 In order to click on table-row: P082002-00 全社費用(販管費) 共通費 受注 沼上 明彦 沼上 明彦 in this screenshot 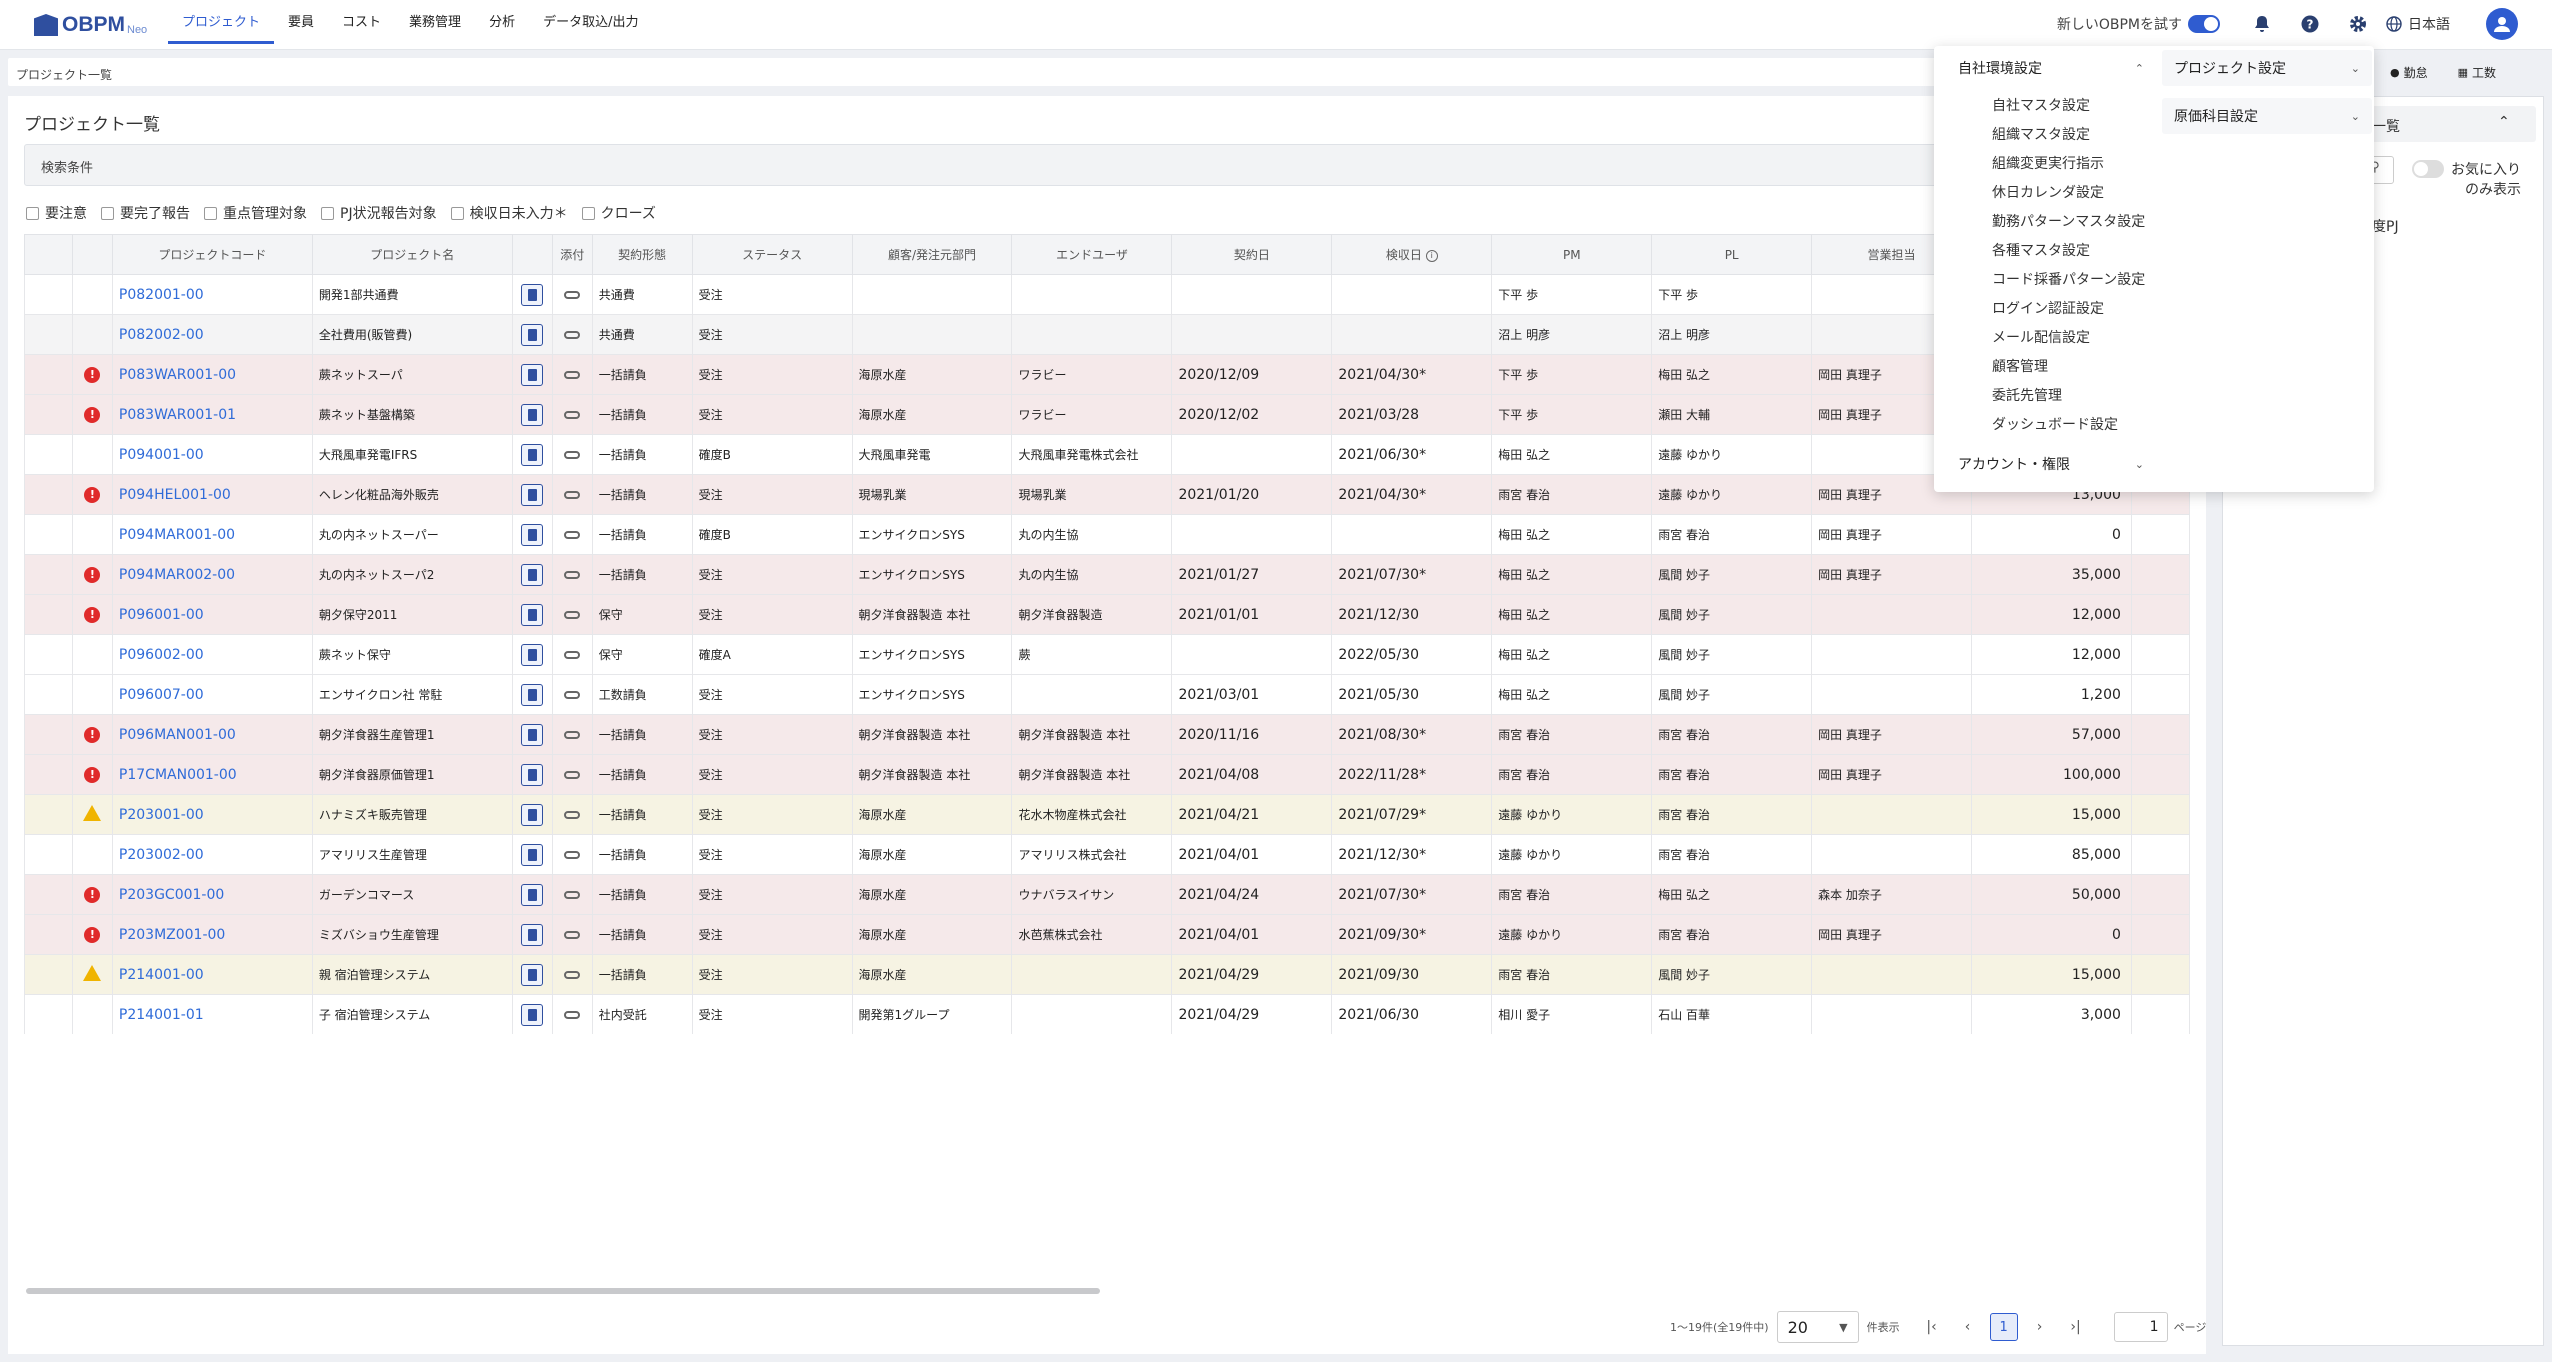, I will do `click(1107, 334)`.